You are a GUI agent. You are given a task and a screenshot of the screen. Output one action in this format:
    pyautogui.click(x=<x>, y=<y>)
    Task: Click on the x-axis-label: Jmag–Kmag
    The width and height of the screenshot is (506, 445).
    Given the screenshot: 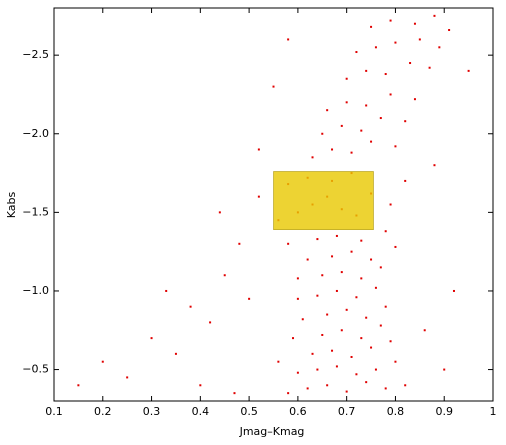 What is the action you would take?
    pyautogui.click(x=272, y=431)
    